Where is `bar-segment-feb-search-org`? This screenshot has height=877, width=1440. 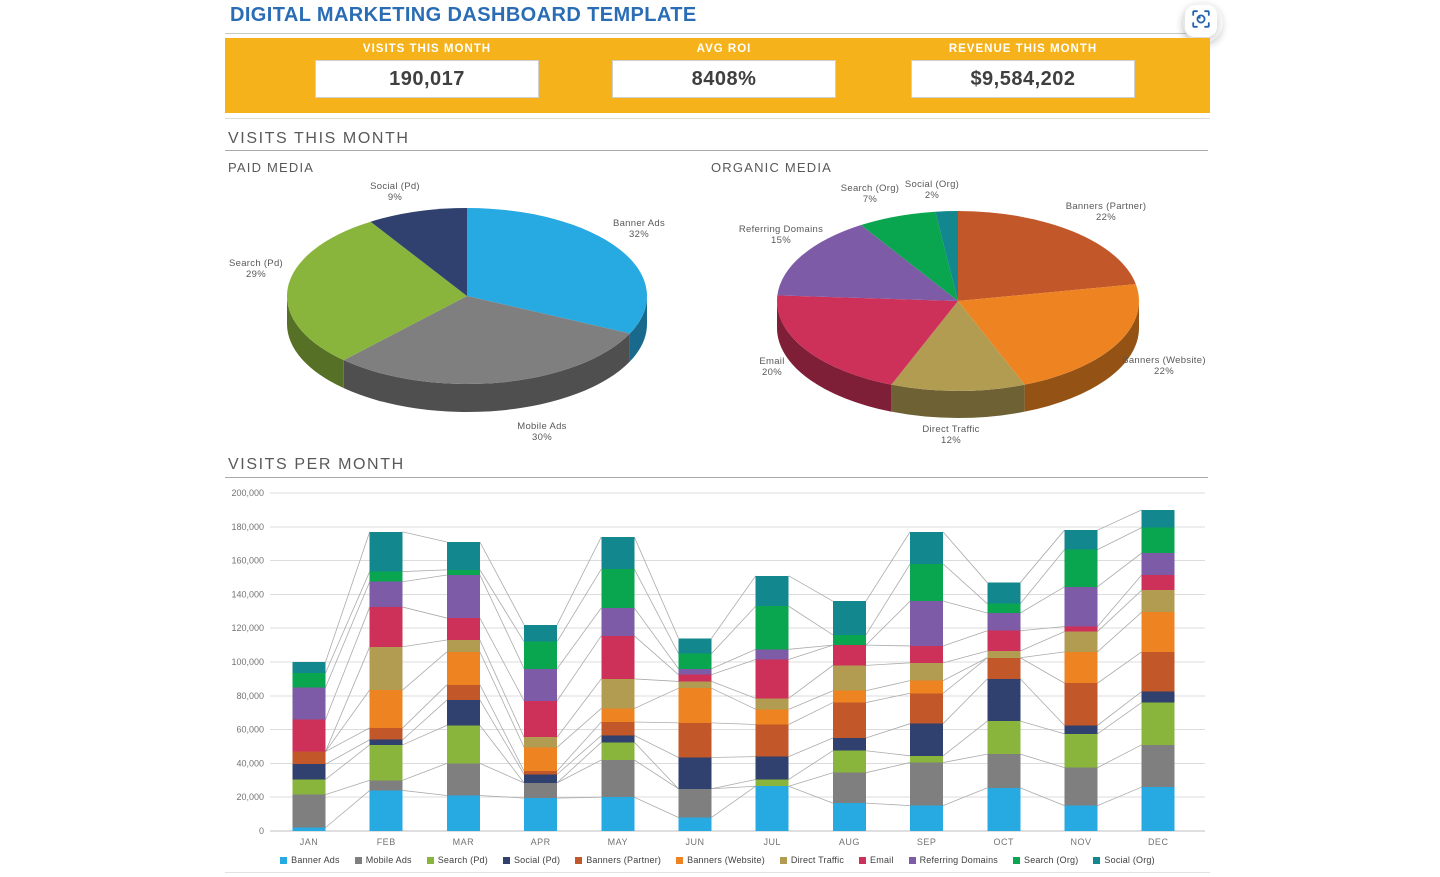
bar-segment-feb-search-org is located at coordinates (386, 576).